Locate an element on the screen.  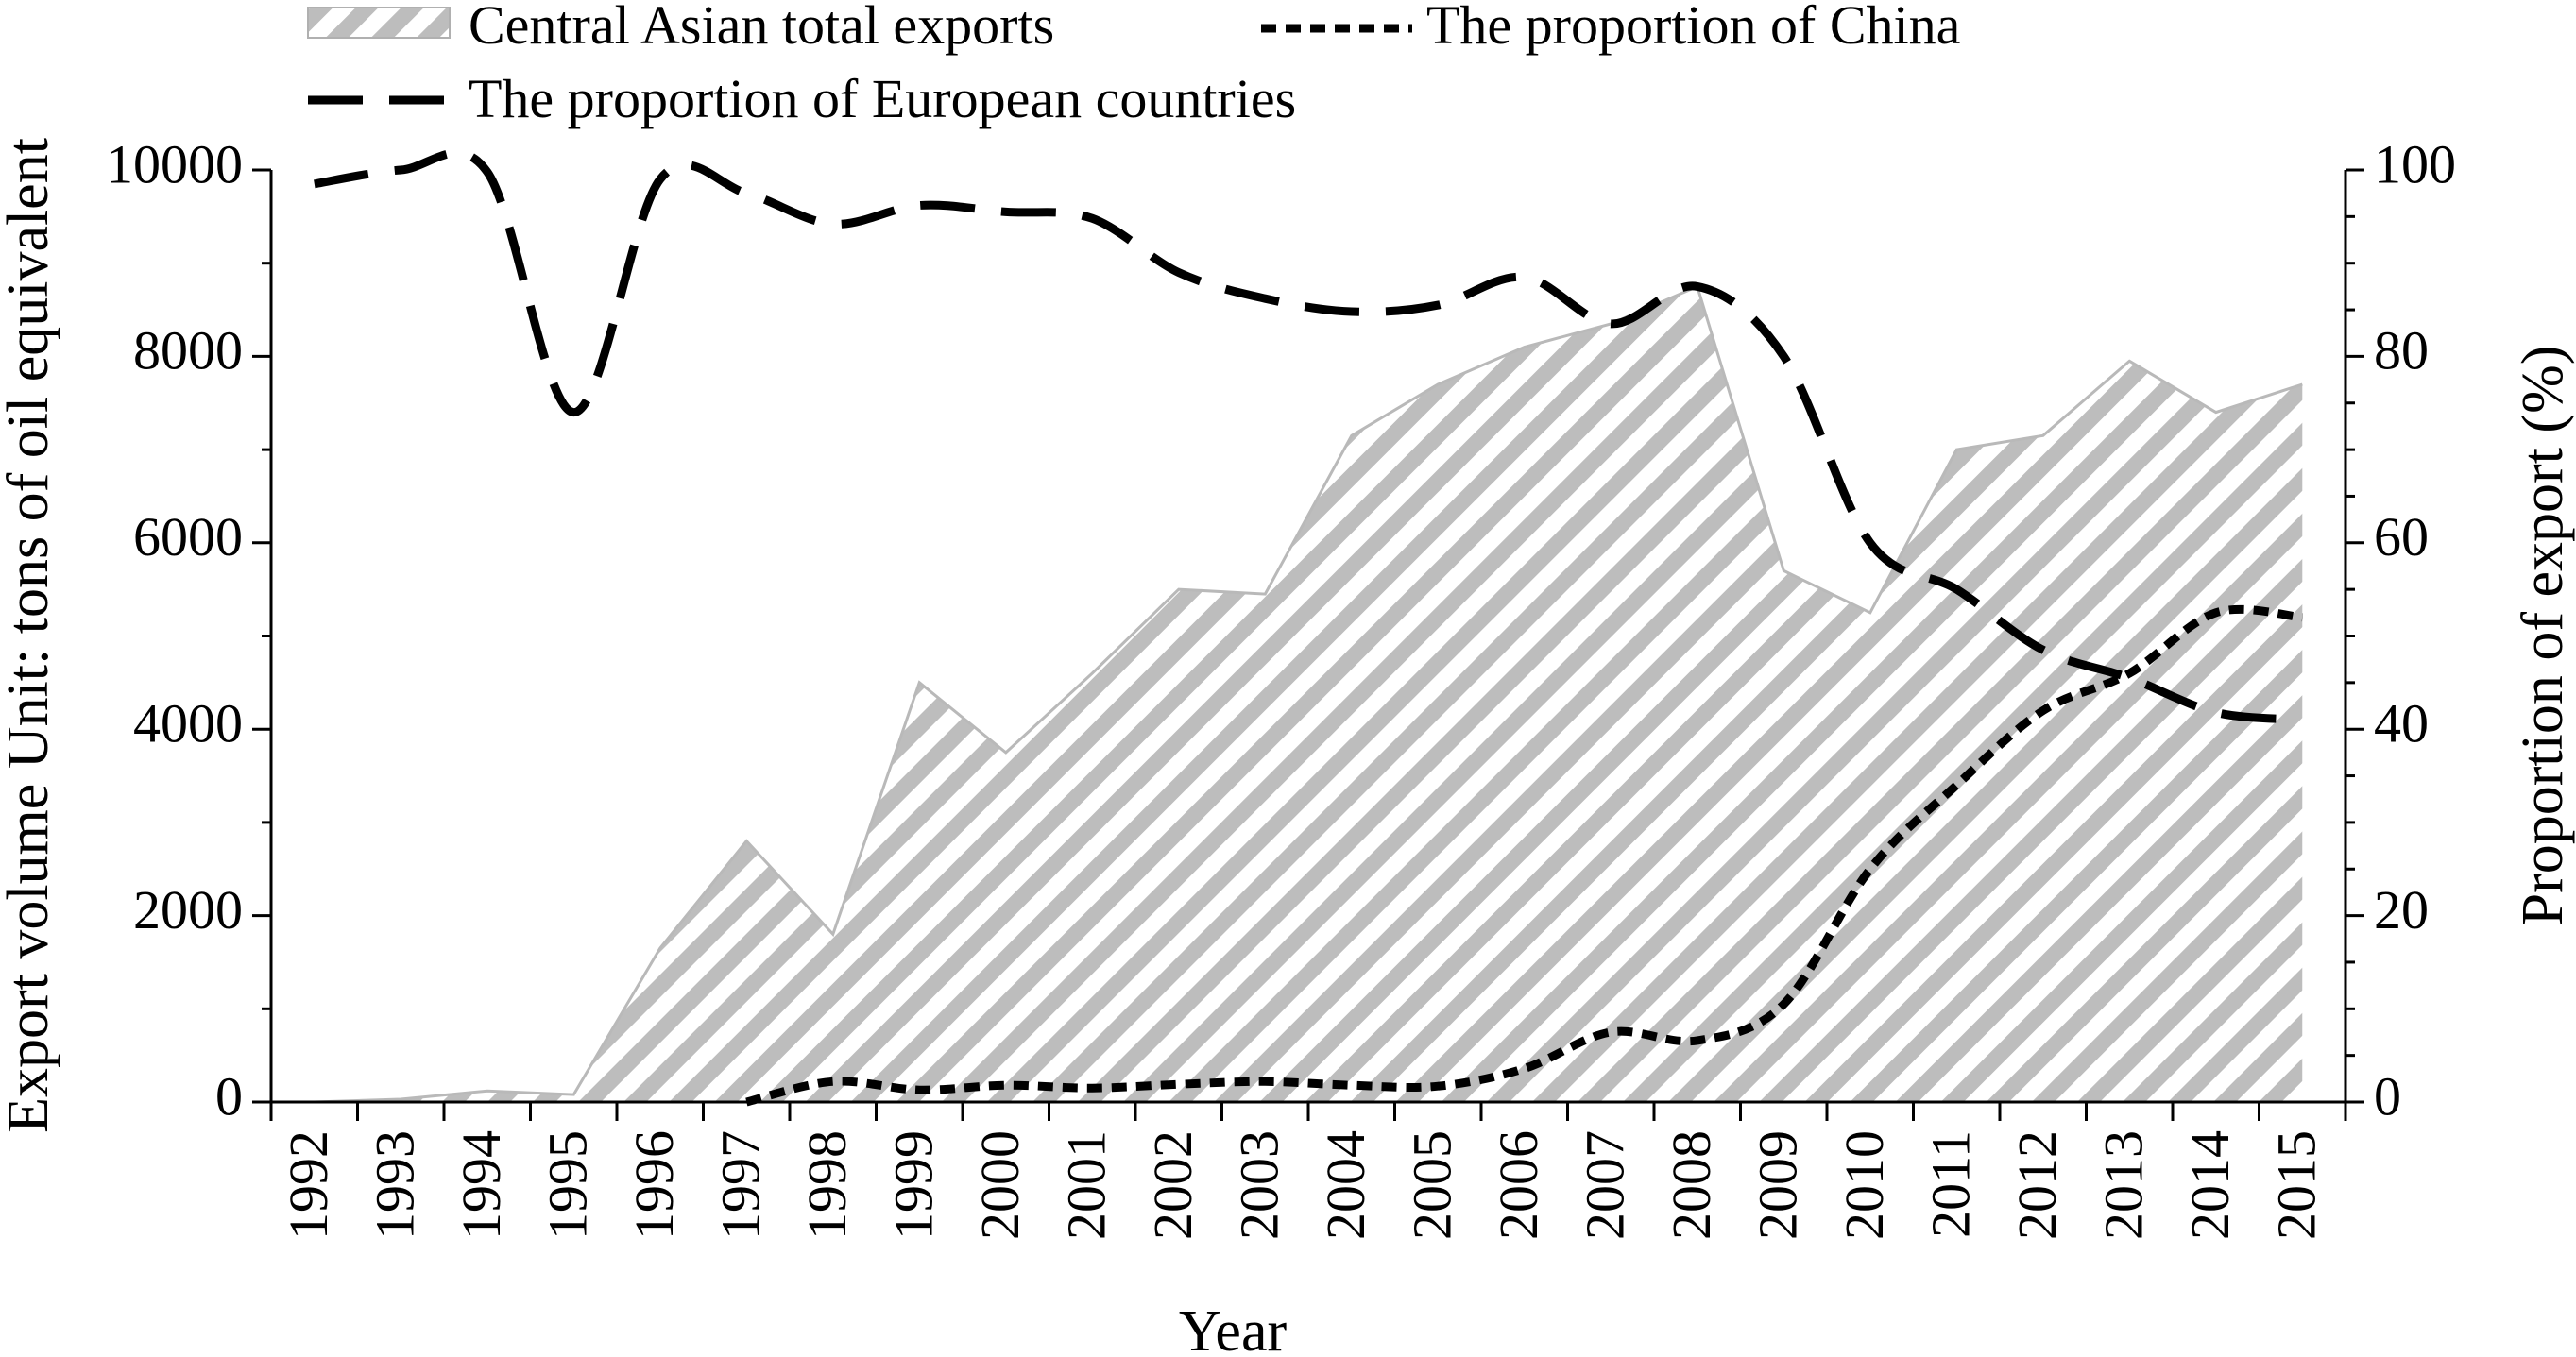
x-tick-label: 2009 is located at coordinates (1779, 1185).